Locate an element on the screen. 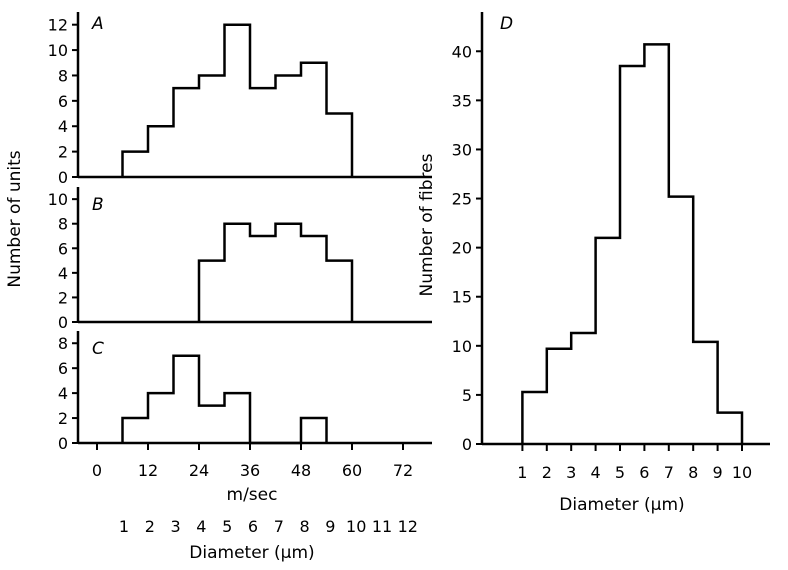  secondary-x-tick-label: 11 is located at coordinates (382, 526).